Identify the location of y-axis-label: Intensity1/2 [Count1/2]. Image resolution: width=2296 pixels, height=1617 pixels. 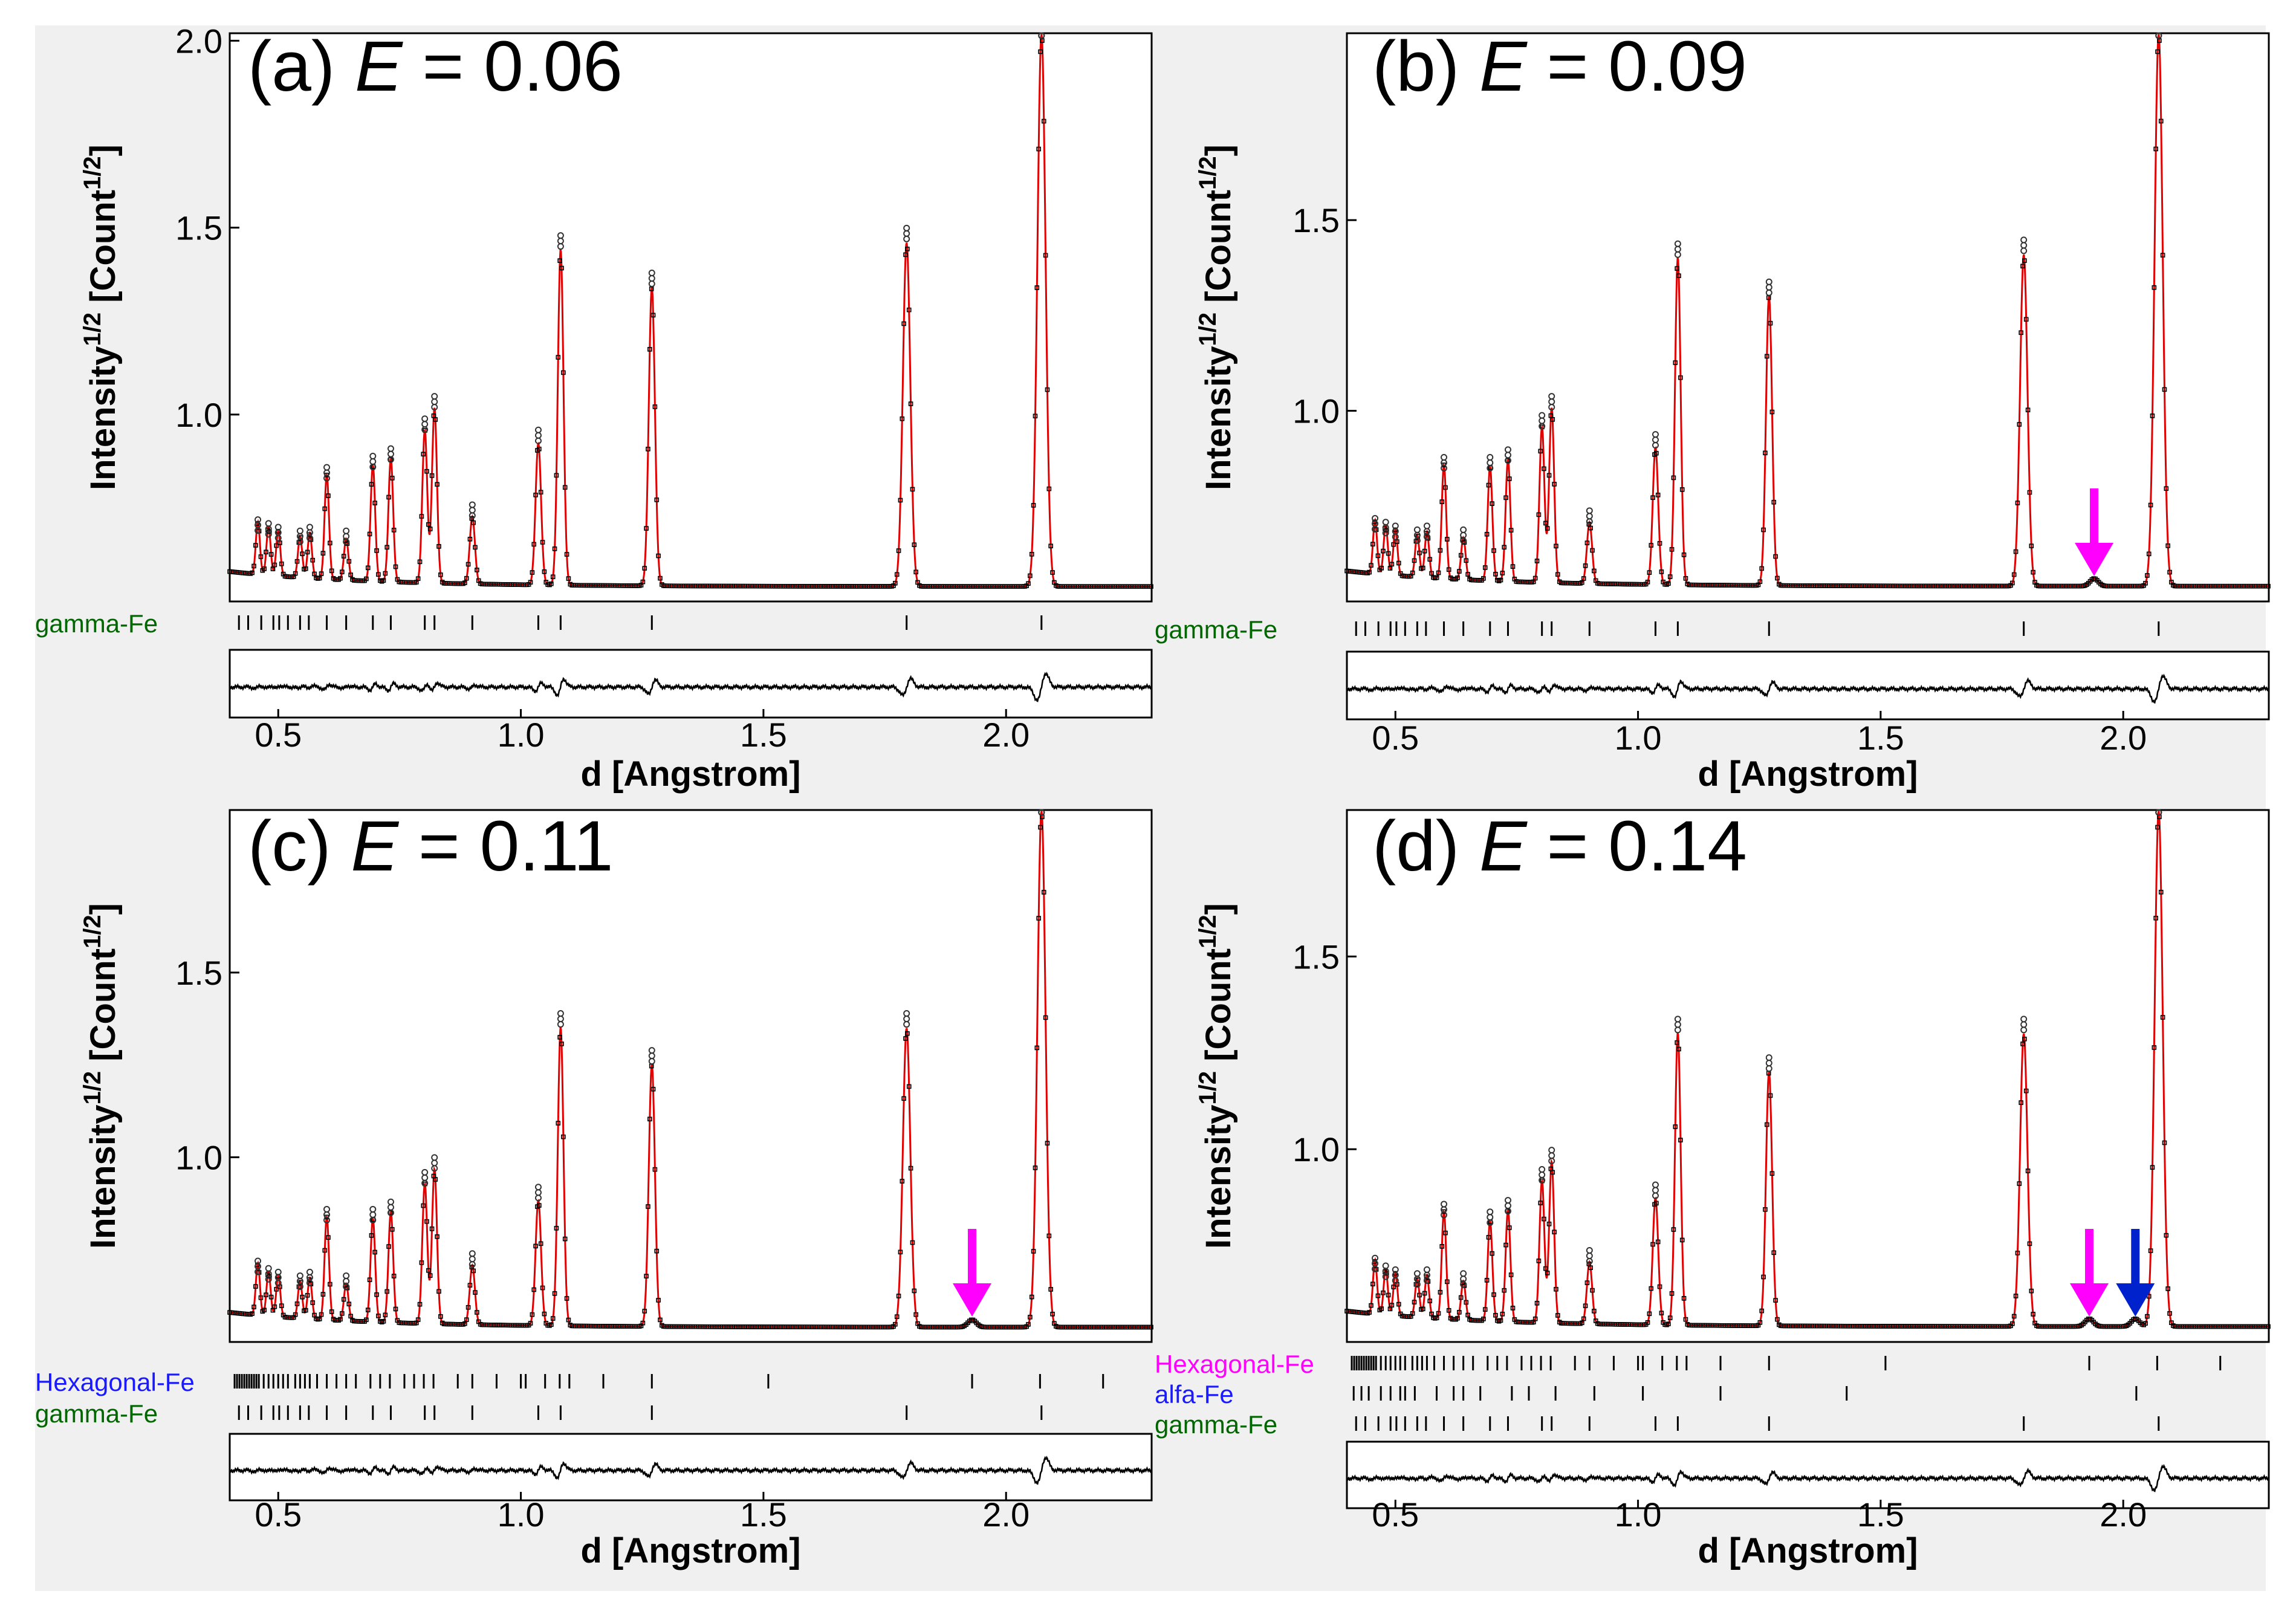
(101, 317).